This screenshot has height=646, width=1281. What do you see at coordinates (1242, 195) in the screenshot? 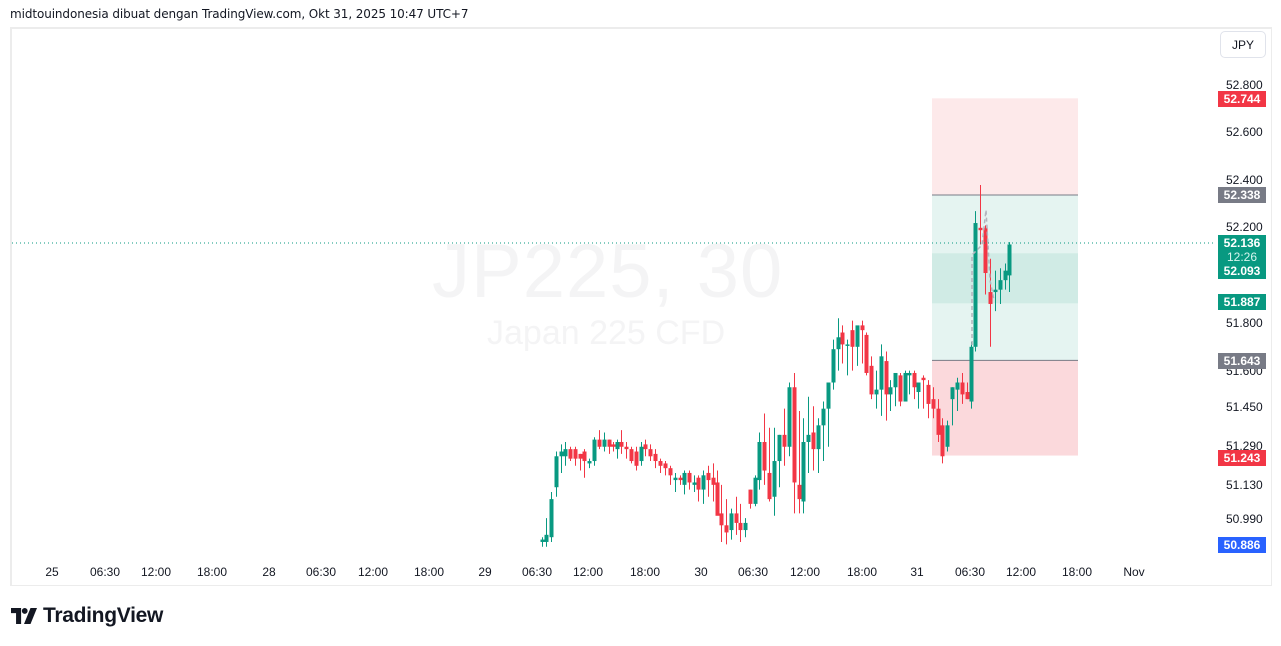
I see `upper-entry-tag: 52.338` at bounding box center [1242, 195].